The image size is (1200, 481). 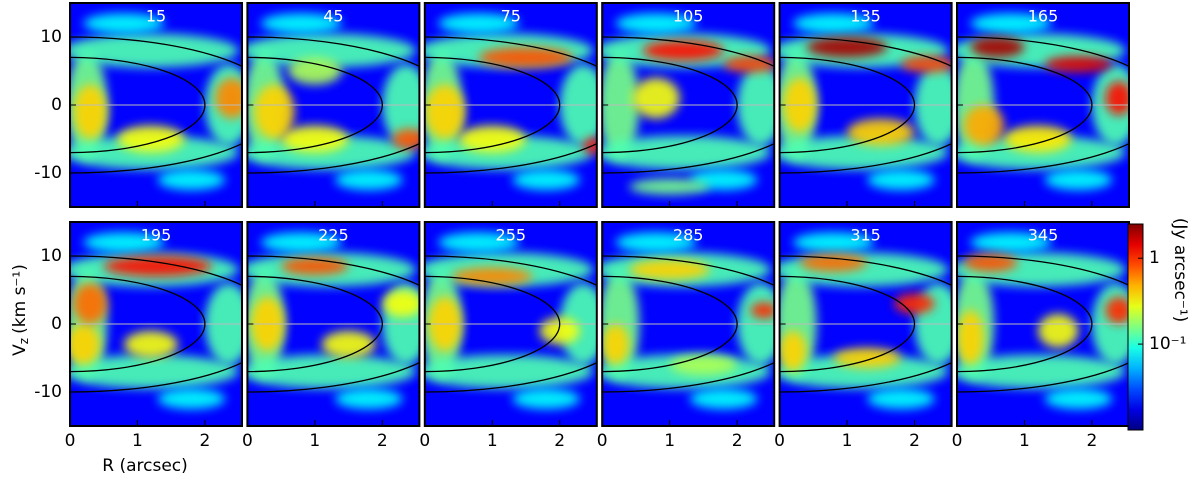 I want to click on panel-label: 135, so click(x=865, y=16).